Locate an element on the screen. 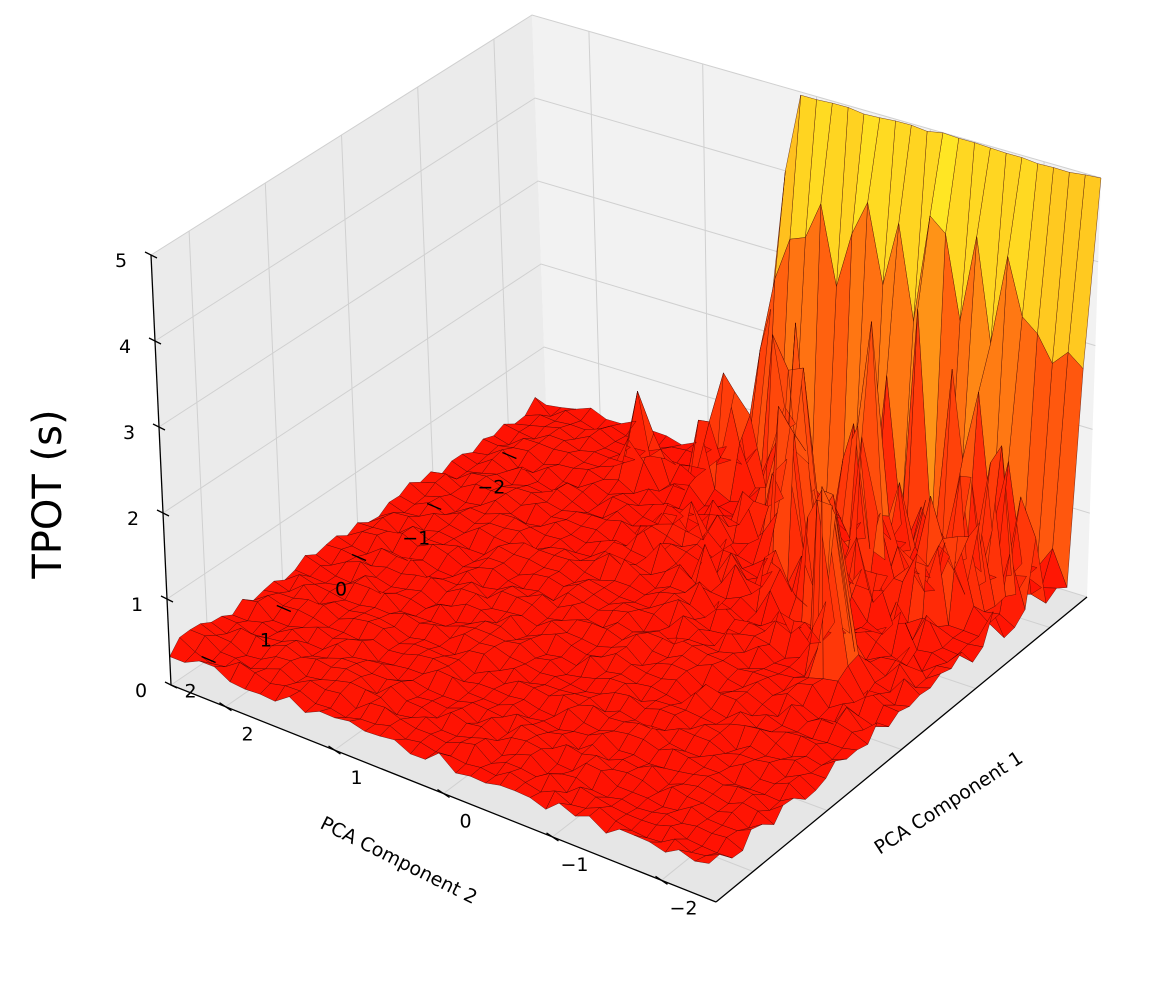  x-tick-label: 2 is located at coordinates (247, 735).